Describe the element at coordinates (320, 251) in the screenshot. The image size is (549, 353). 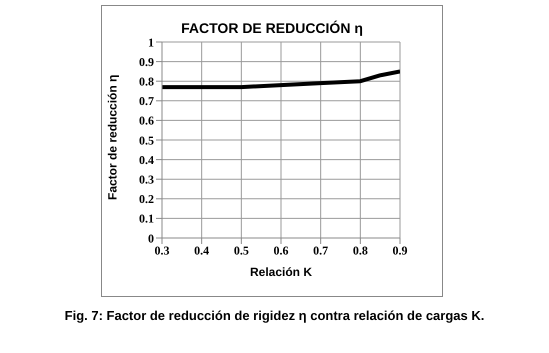
I see `x-tick-label: 0.7` at that location.